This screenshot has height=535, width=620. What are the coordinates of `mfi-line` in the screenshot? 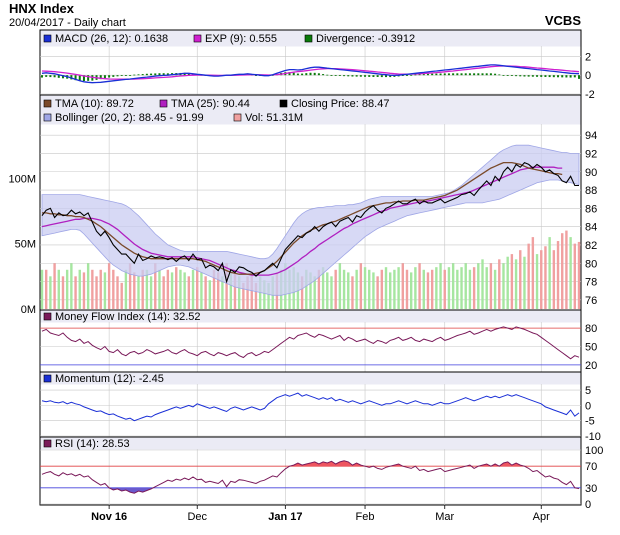 It's located at (310, 343).